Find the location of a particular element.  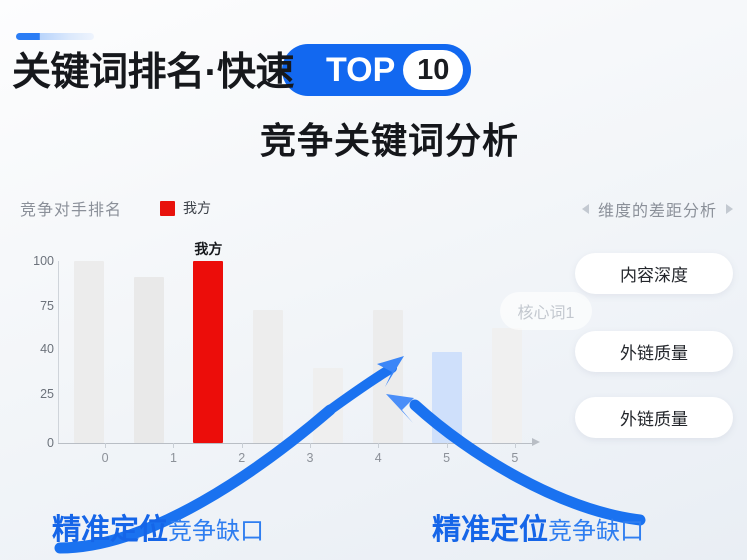

caption-right-strong: 精准定位 is located at coordinates (490, 530).